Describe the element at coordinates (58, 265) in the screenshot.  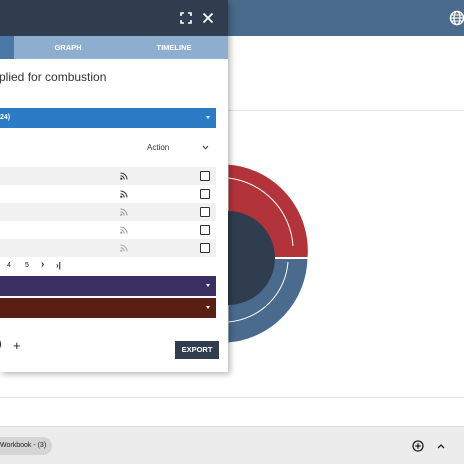
I see `last-page-button: ›|` at that location.